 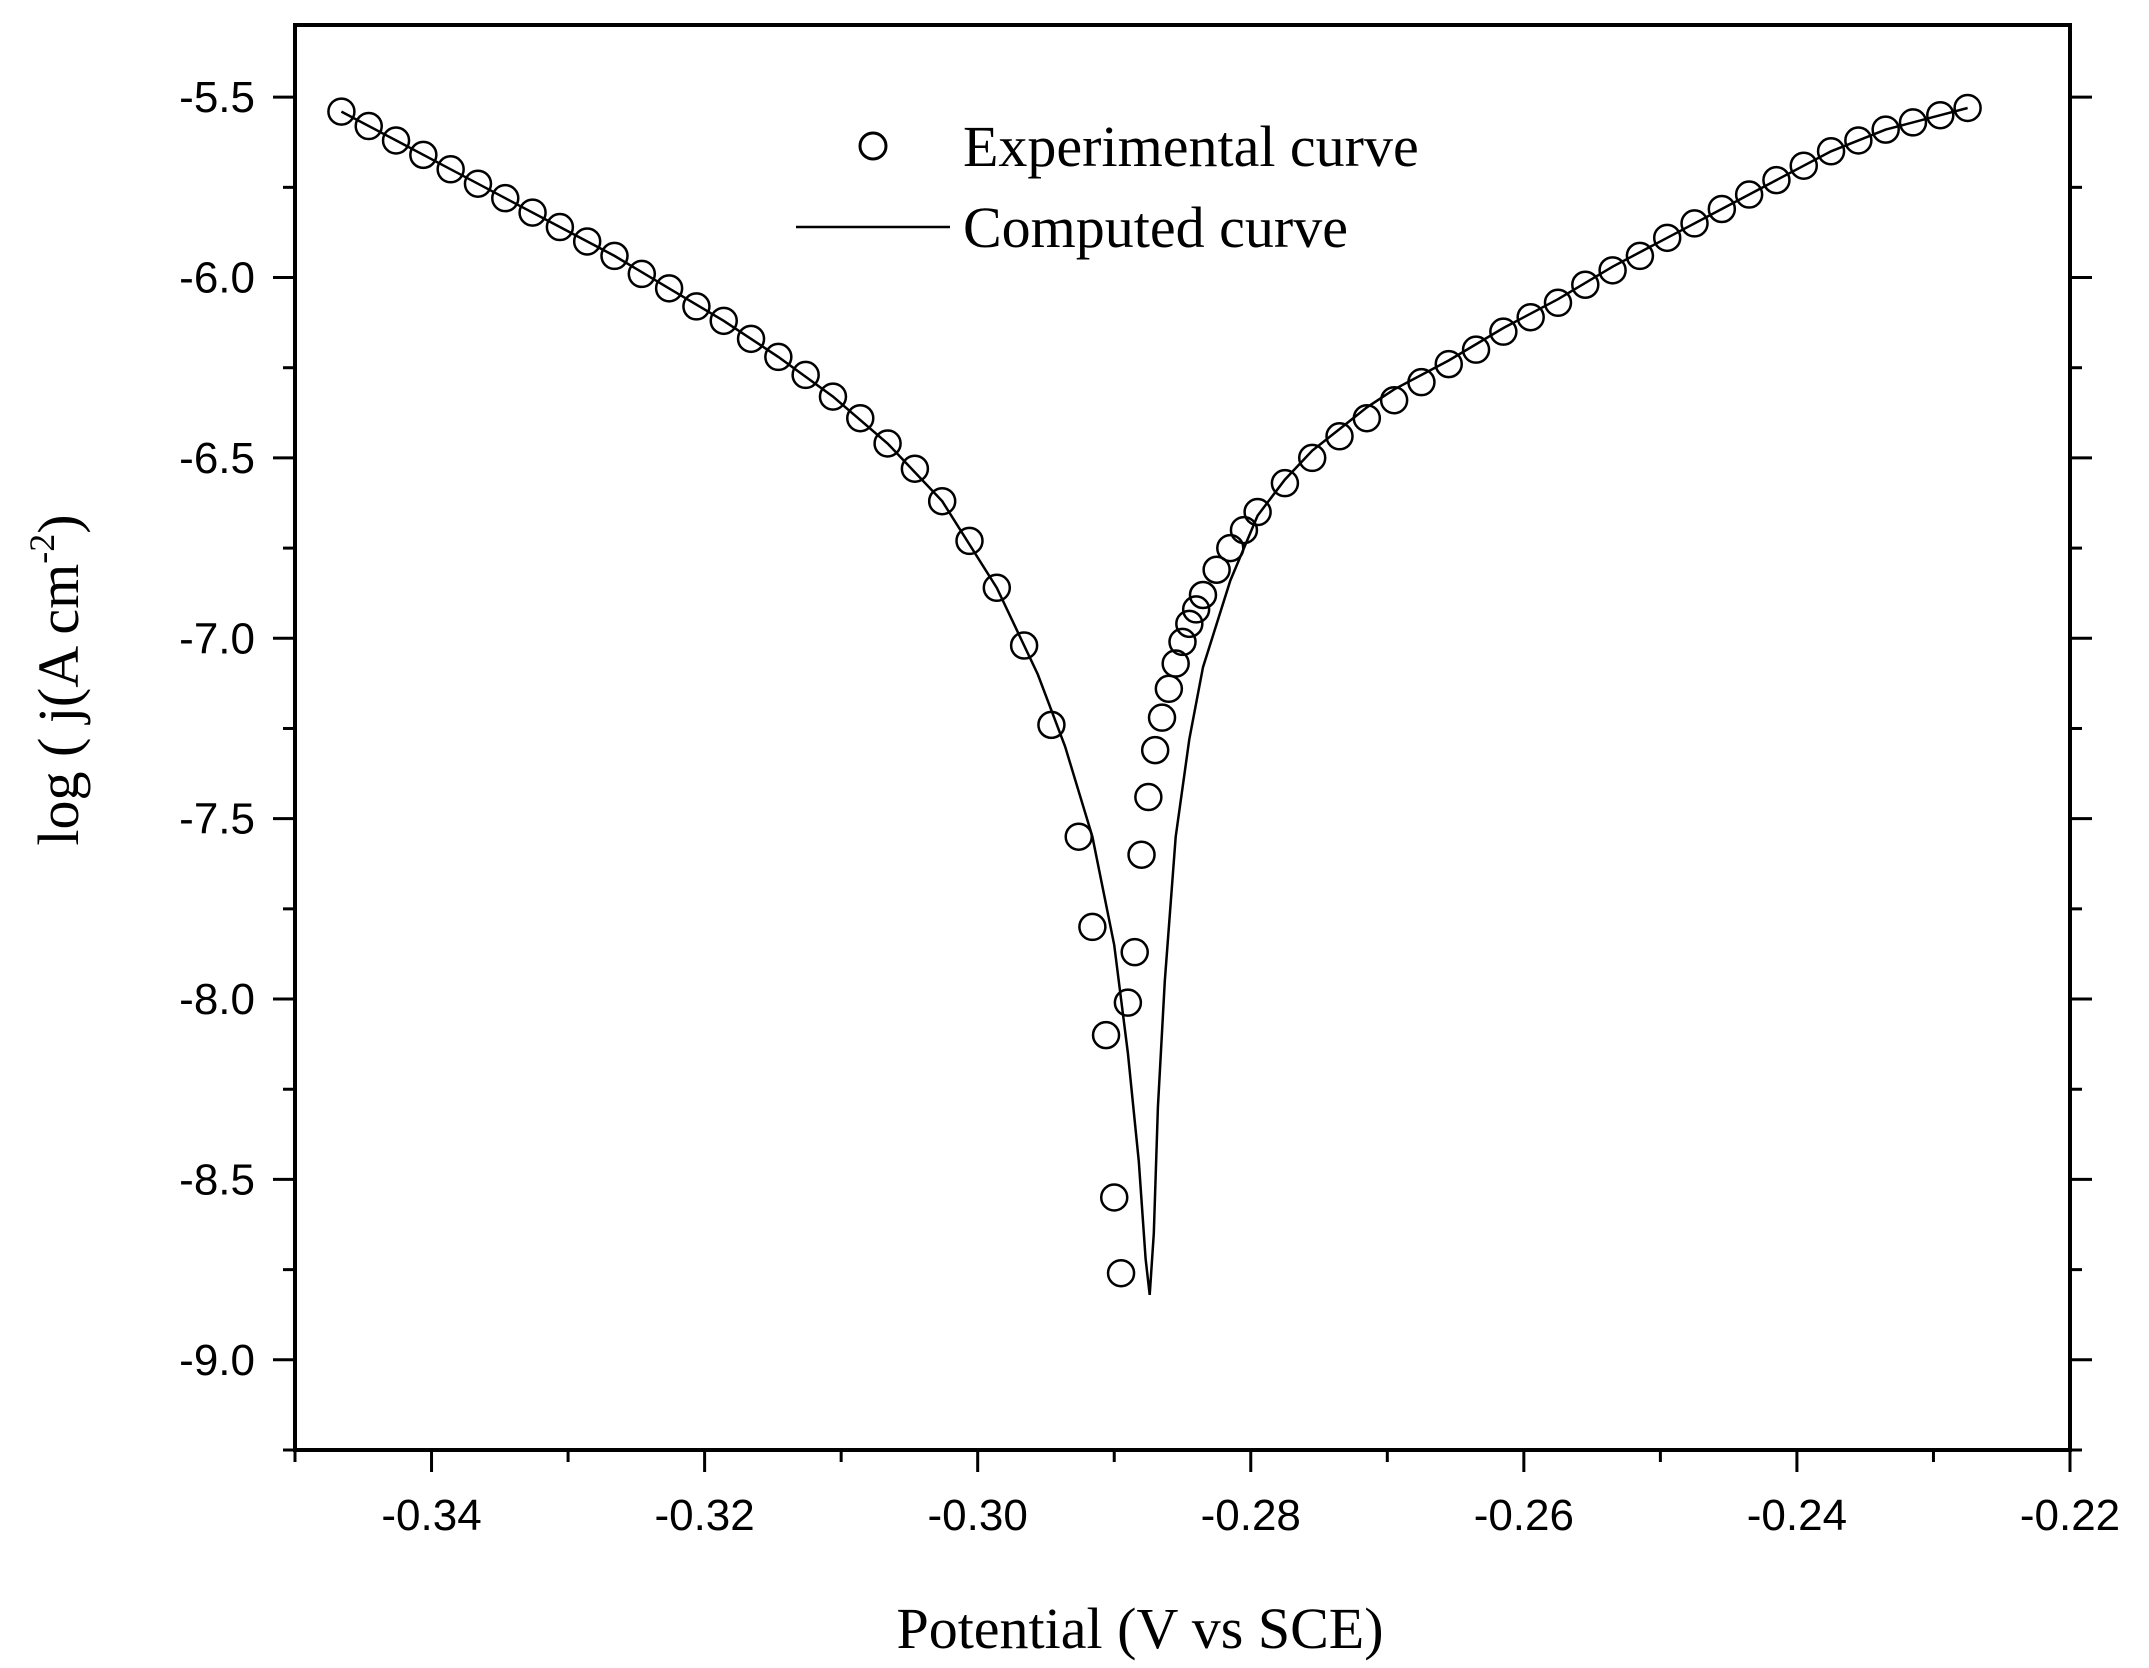 I want to click on x-tick-label: -0.32, so click(x=704, y=1515).